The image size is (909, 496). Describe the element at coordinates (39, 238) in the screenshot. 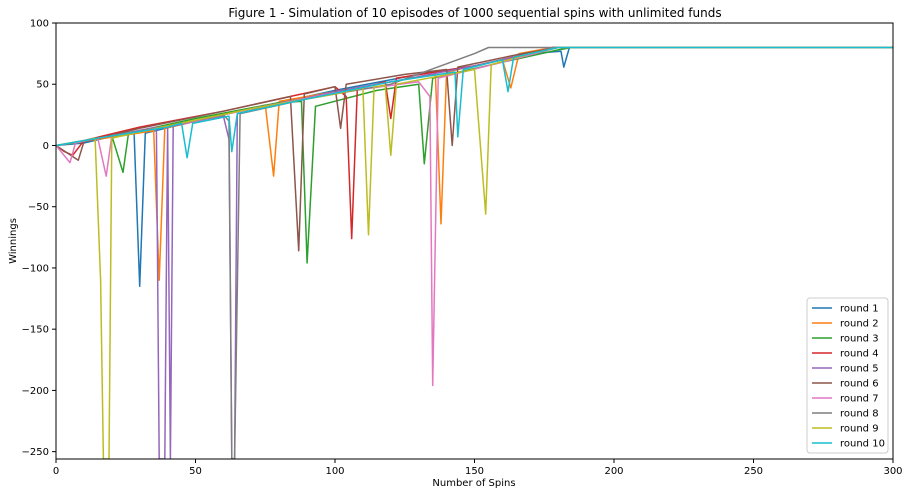

I see `y-axis: −250 −200 −150 −100 −50 0 50 100` at that location.